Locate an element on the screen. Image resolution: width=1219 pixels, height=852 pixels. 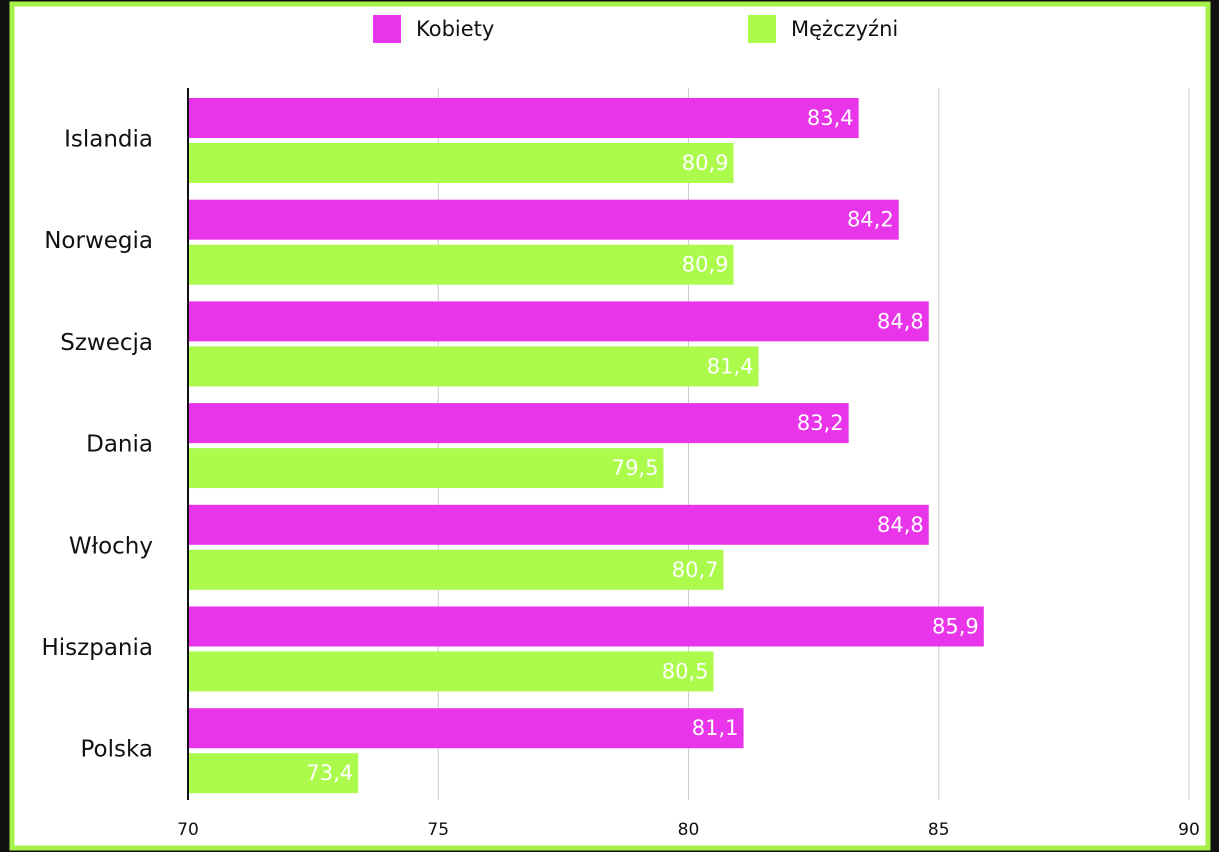
x-tick-label: 80 is located at coordinates (689, 830).